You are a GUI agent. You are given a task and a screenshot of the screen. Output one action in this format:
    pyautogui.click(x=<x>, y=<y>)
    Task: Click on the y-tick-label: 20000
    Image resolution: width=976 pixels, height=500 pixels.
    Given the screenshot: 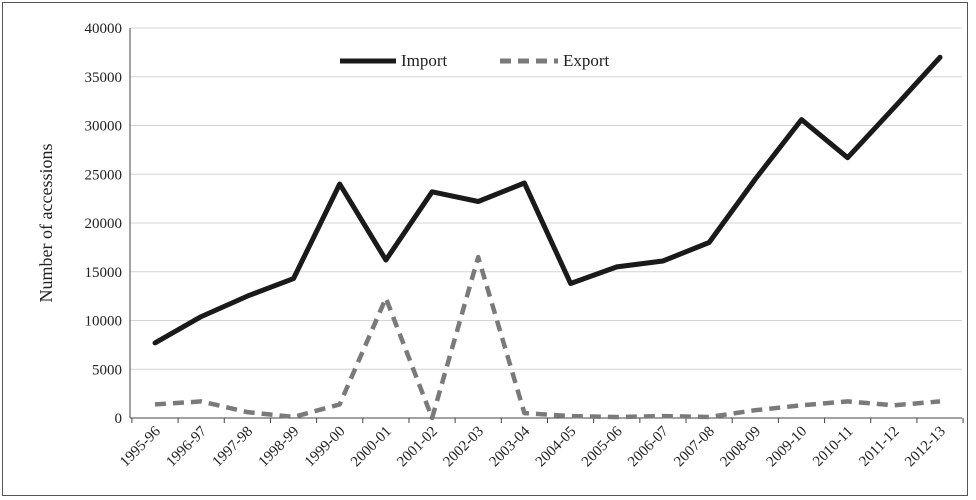 What is the action you would take?
    pyautogui.click(x=104, y=224)
    